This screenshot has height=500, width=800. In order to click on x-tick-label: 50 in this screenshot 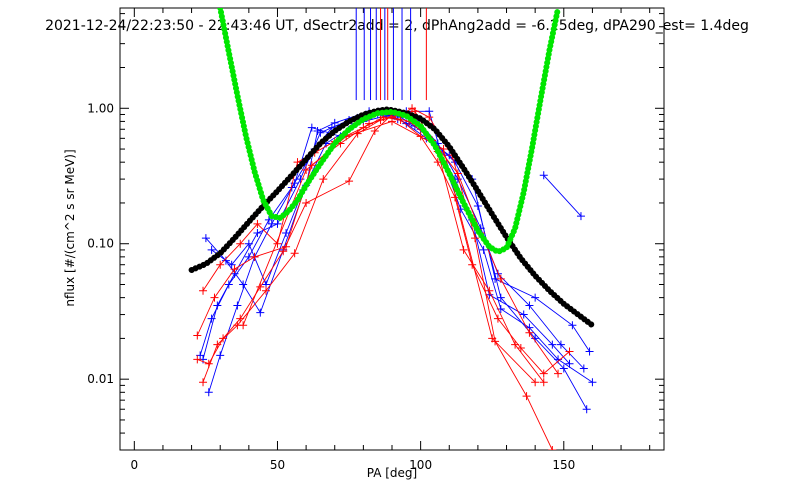, I will do `click(277, 465)`.